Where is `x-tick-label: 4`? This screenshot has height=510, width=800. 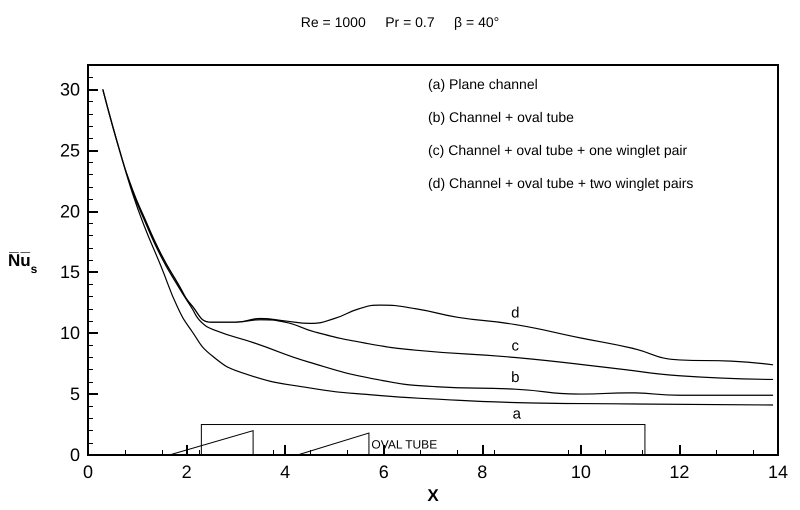 x-tick-label: 4 is located at coordinates (285, 472).